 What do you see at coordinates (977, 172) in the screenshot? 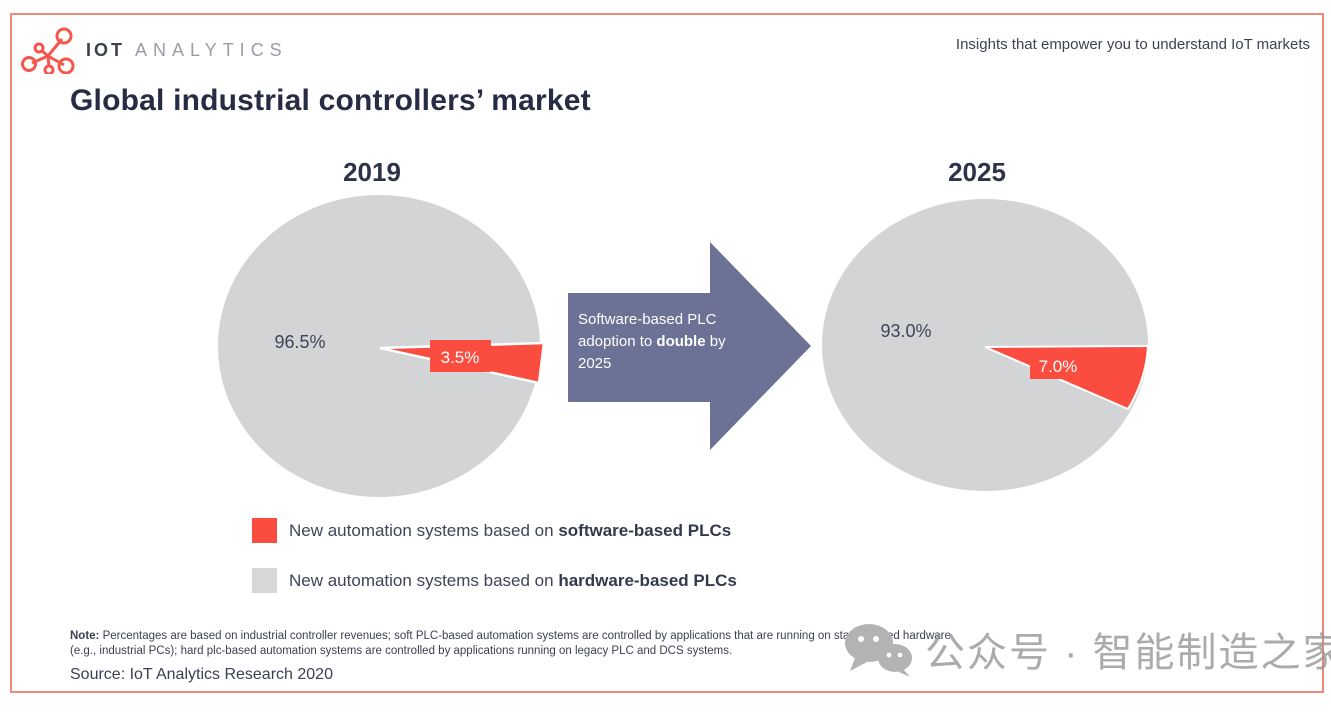
I see `pie-2025-title: 2025` at bounding box center [977, 172].